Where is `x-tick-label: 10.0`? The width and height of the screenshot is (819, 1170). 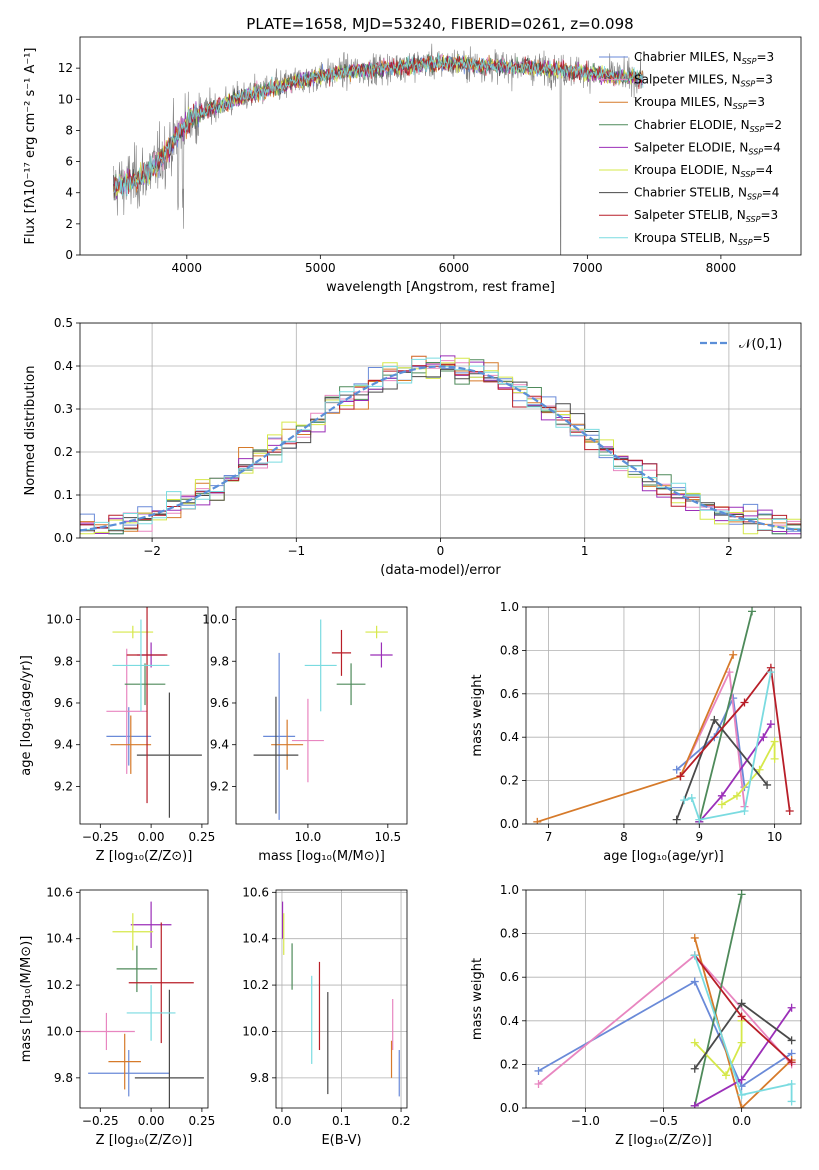 x-tick-label: 10.0 is located at coordinates (308, 837).